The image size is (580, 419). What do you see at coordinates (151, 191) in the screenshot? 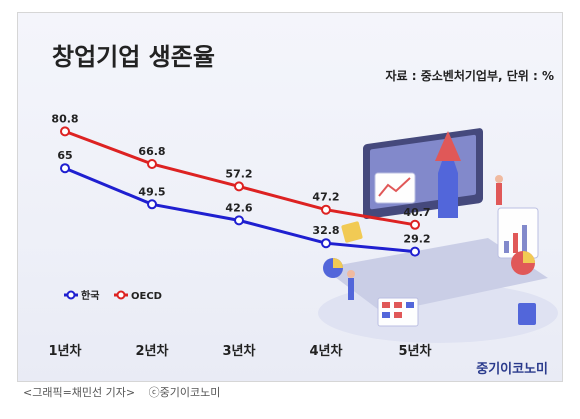
I see `data-label-korea-2: 49.5` at bounding box center [151, 191].